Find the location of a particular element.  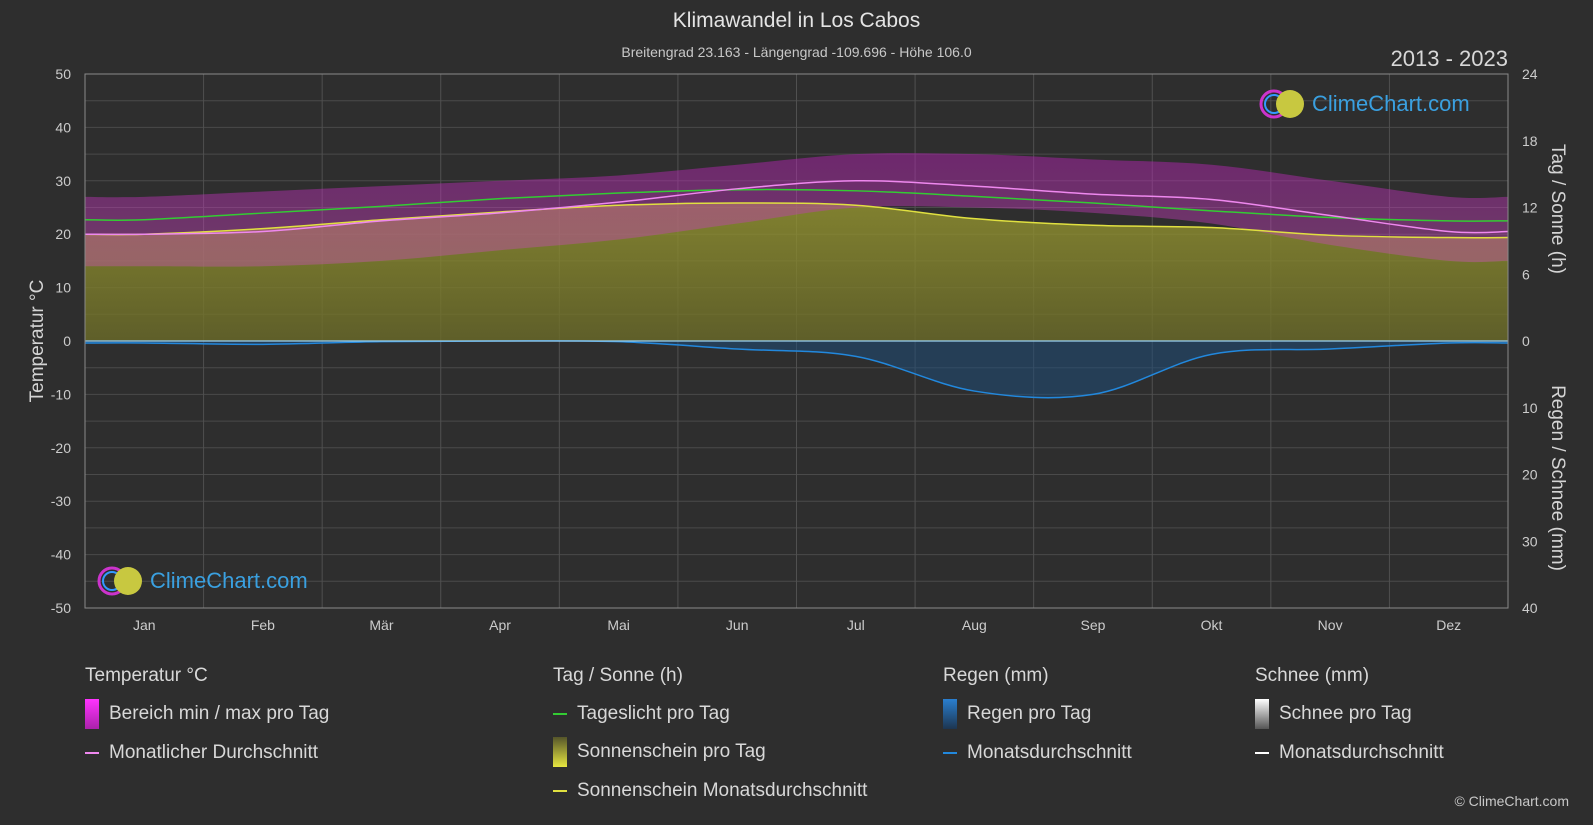

temp-avg-swatch is located at coordinates (92, 753).